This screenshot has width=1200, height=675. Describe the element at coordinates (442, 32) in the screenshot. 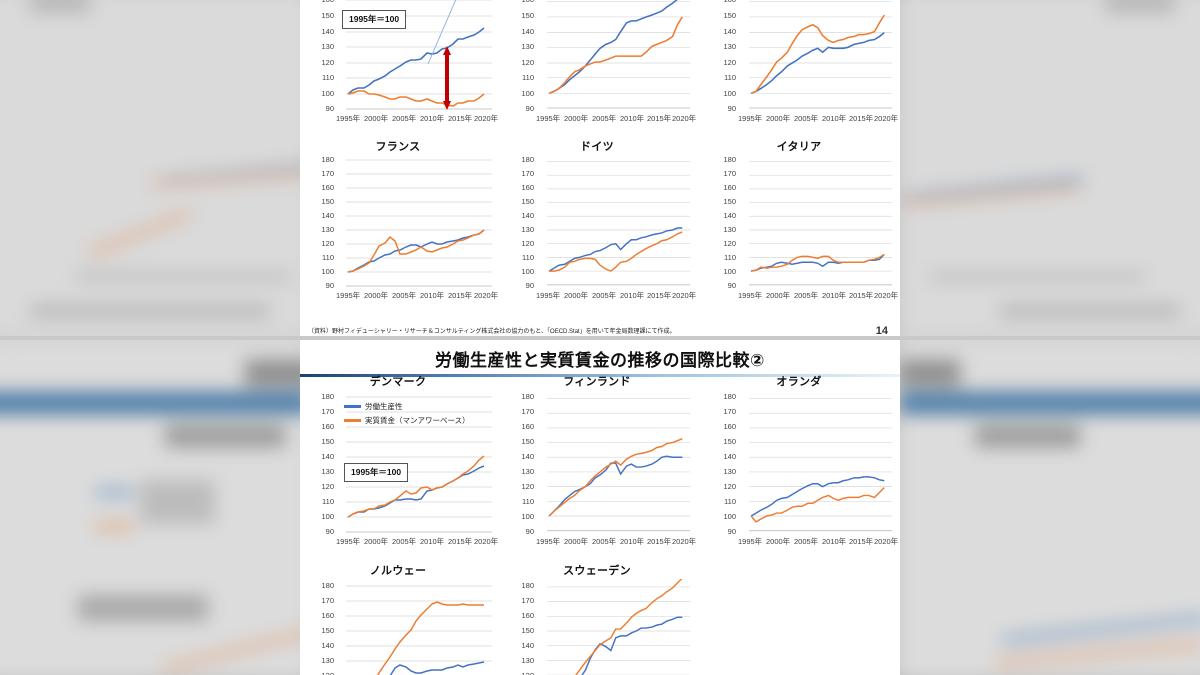

I see `callout-leader-line` at that location.